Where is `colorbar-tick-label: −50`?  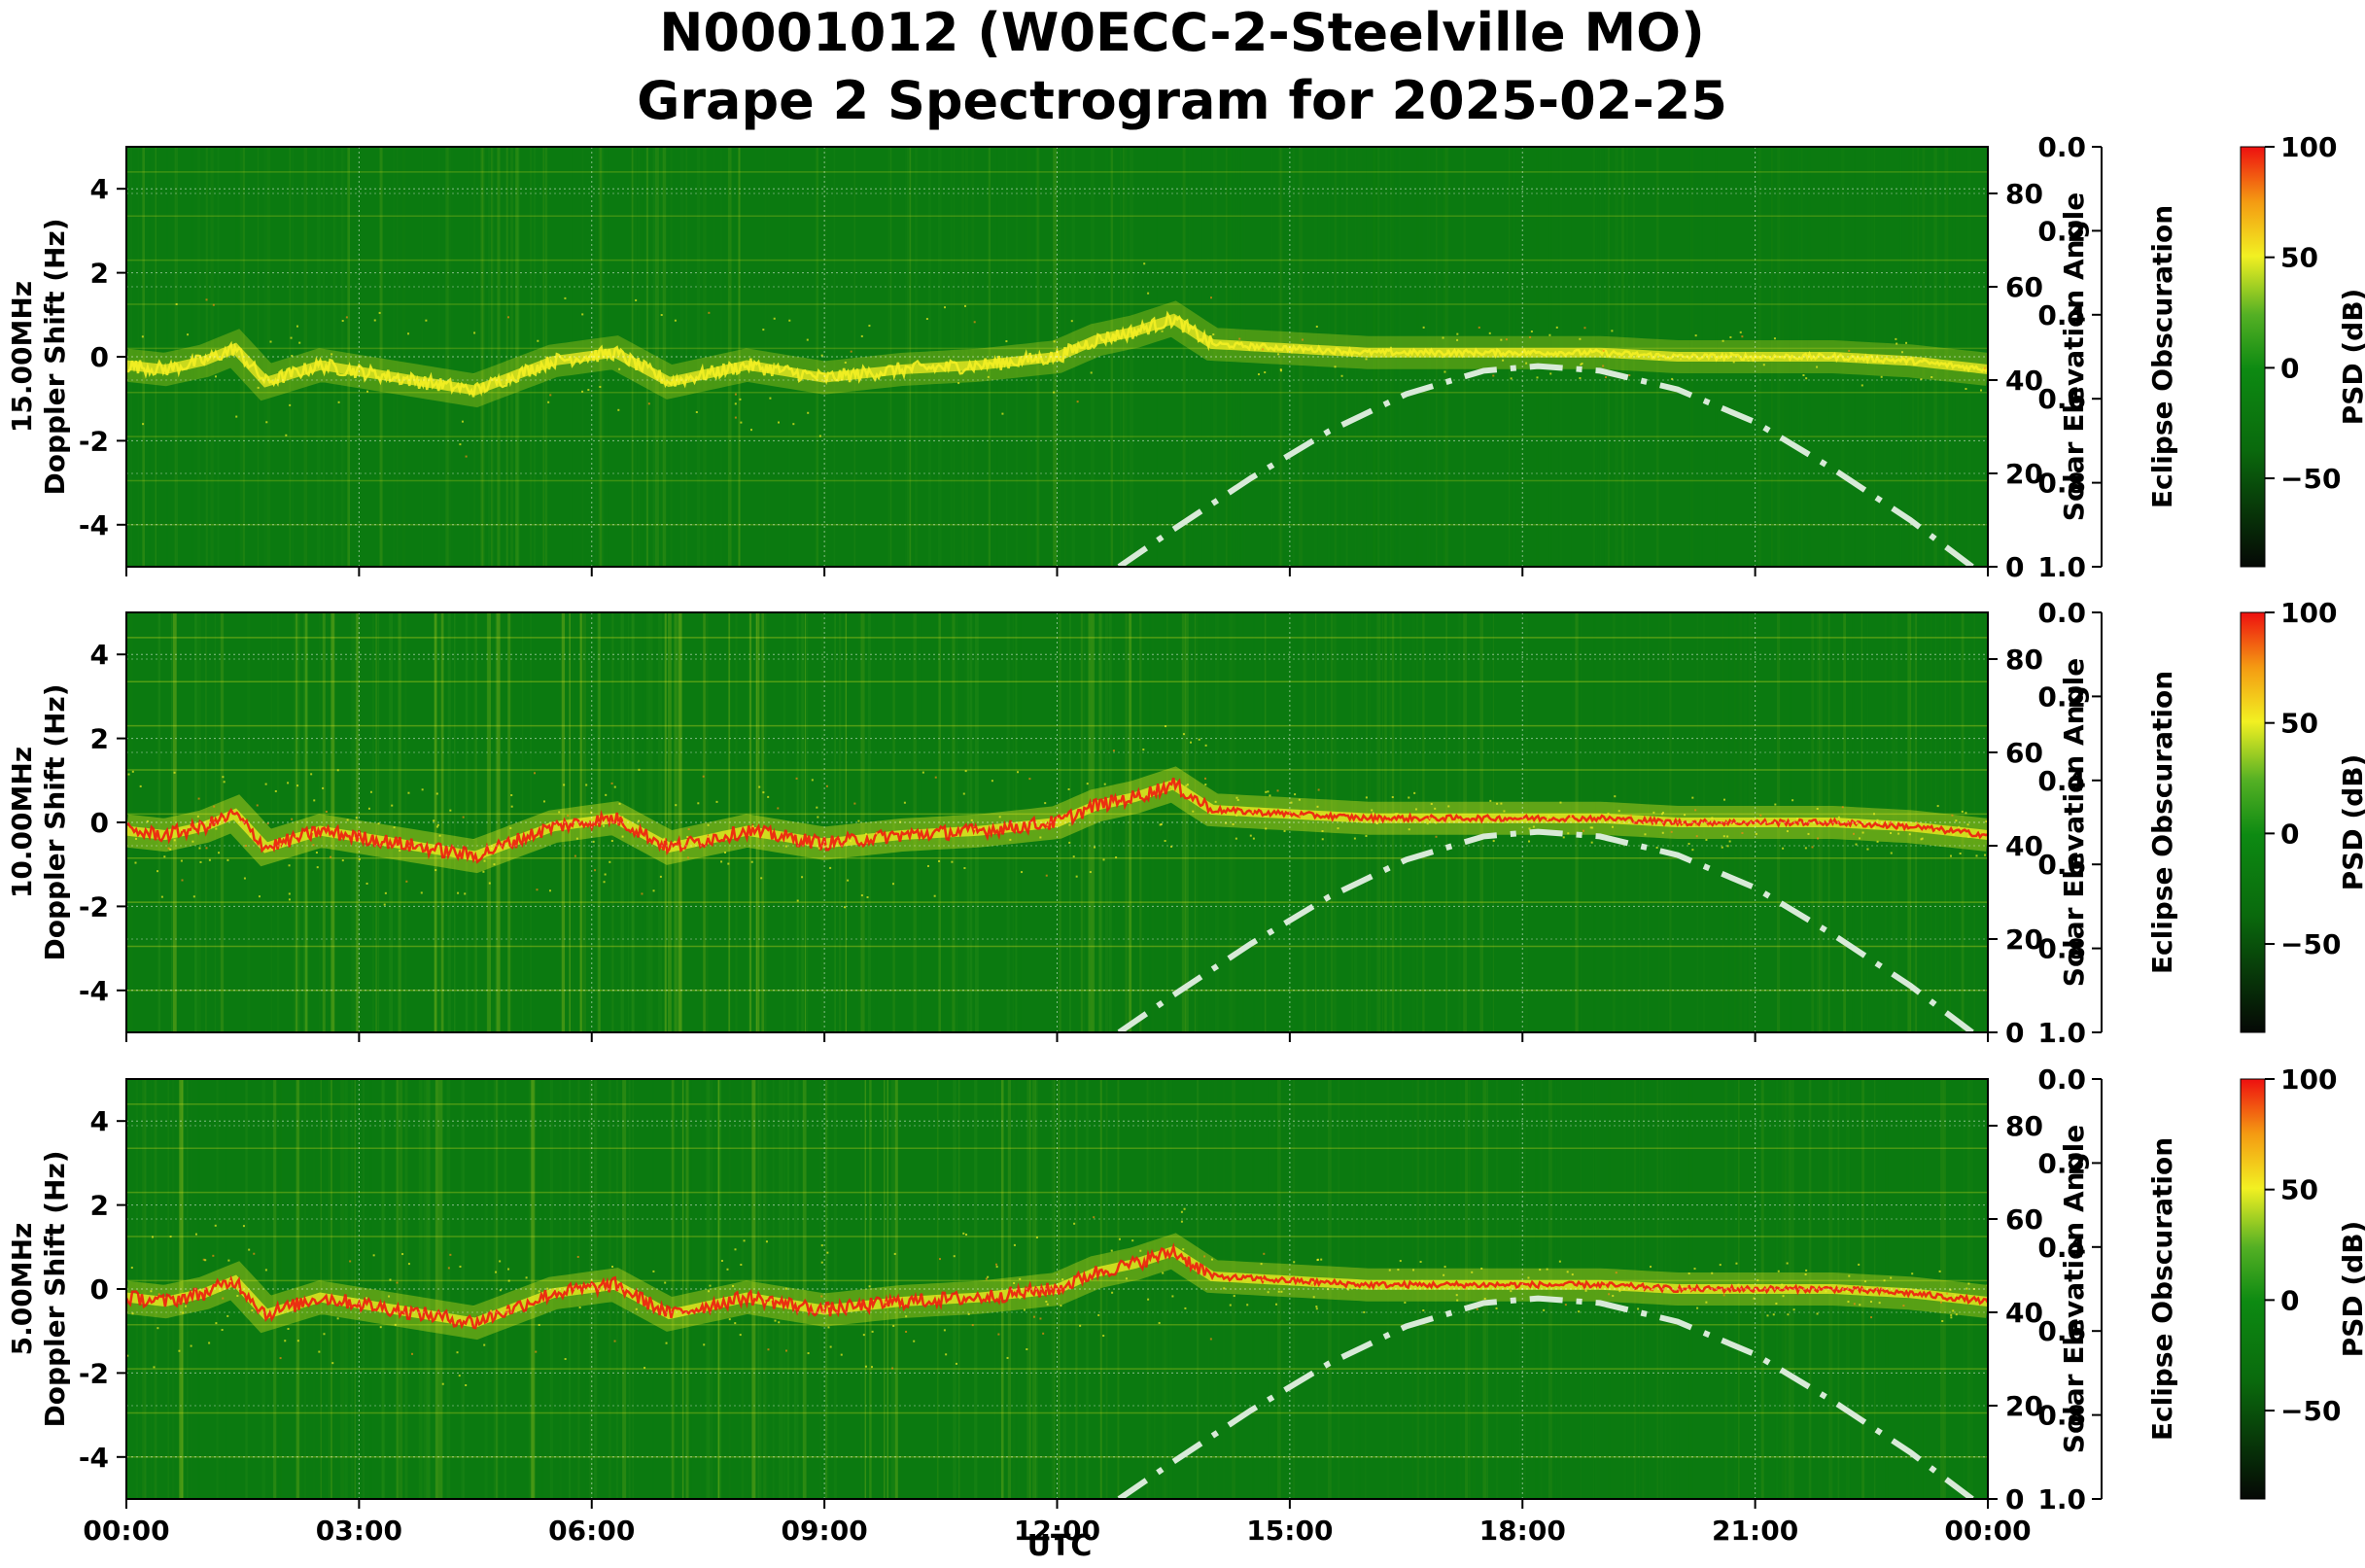
colorbar-tick-label: −50 is located at coordinates (2310, 1411).